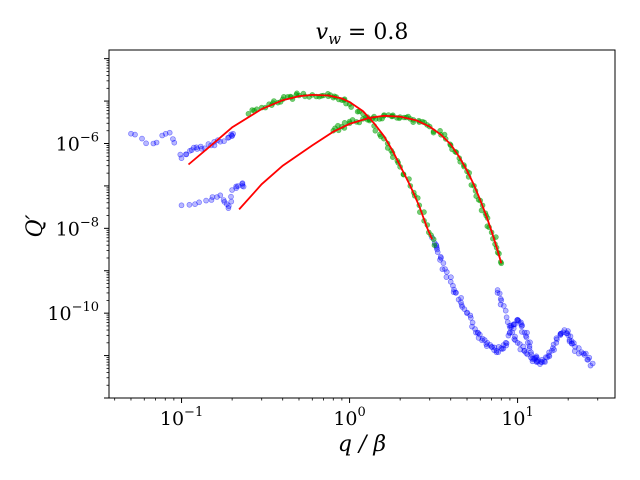 The image size is (640, 480). I want to click on title-main: v, so click(322, 32).